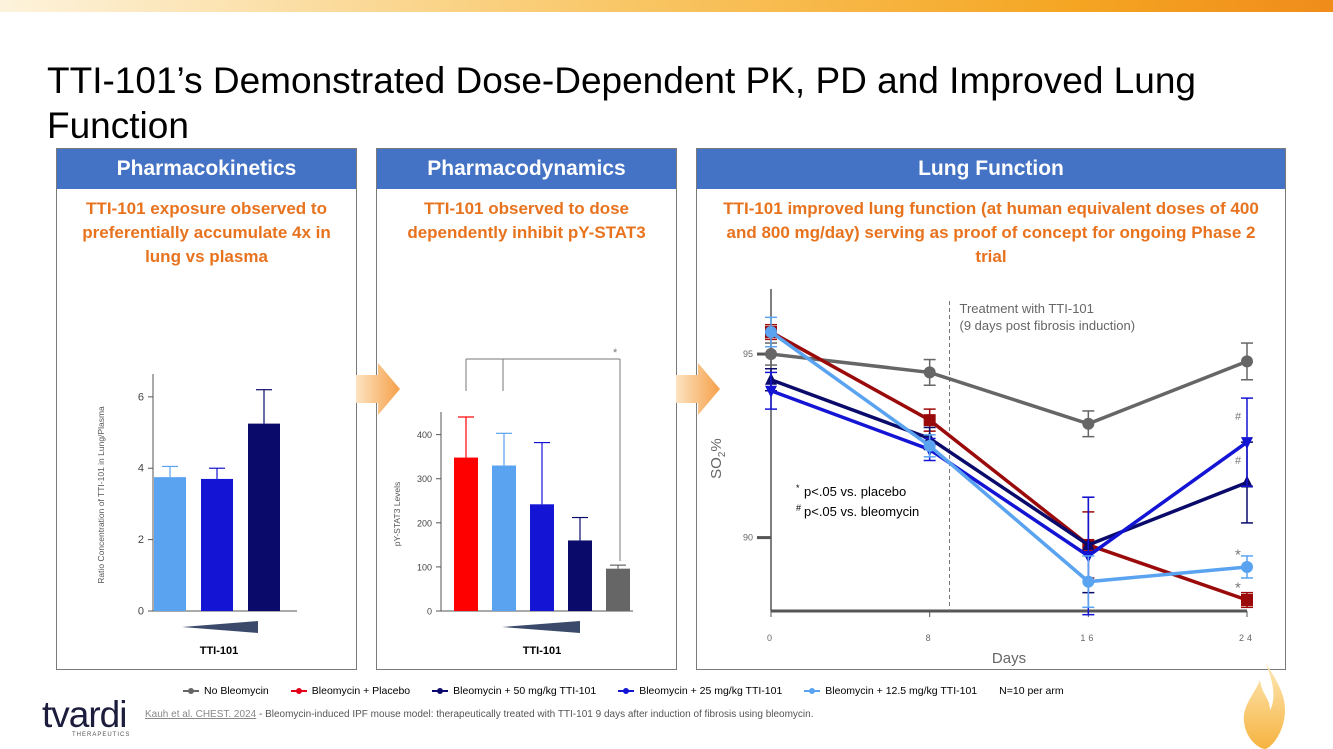 The image size is (1333, 749). Describe the element at coordinates (798, 488) in the screenshot. I see `note-star-symbol: *` at that location.